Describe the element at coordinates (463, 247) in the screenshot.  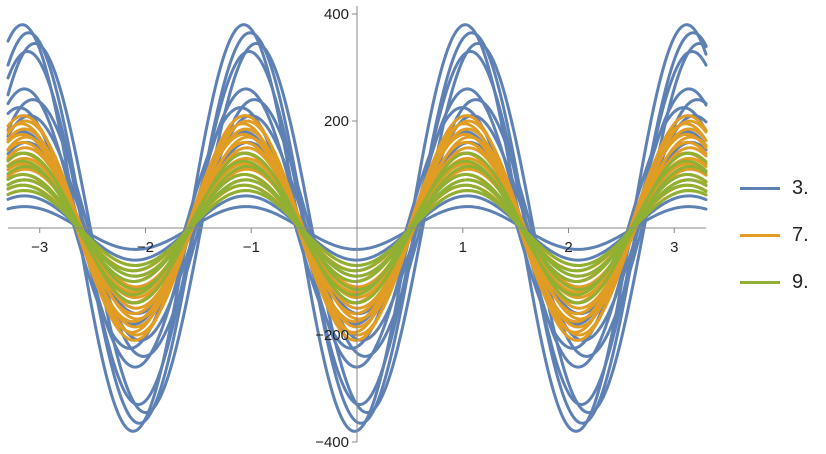
I see `x-tick-label: 1` at that location.